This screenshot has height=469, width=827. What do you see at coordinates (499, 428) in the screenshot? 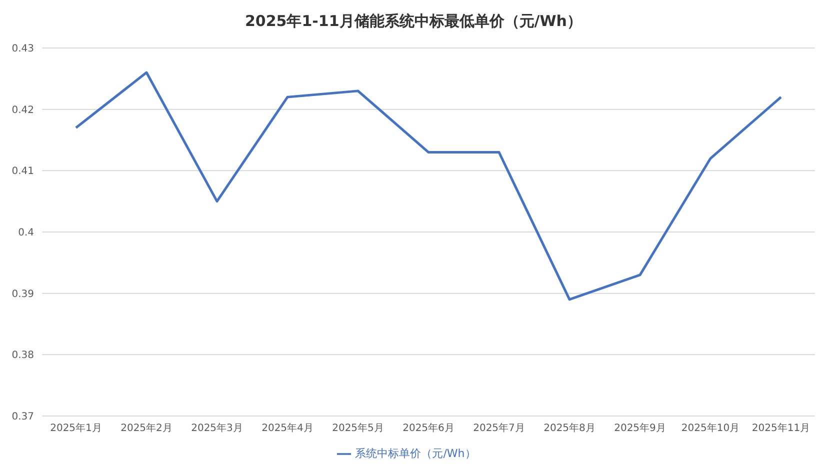
I see `x-tick-label: 2025年7月` at bounding box center [499, 428].